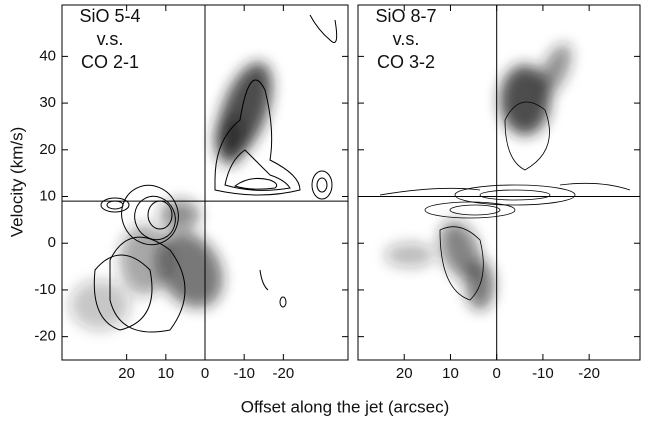 This screenshot has height=425, width=647. Describe the element at coordinates (405, 16) in the screenshot. I see `panel-title: SiO 8-7` at that location.